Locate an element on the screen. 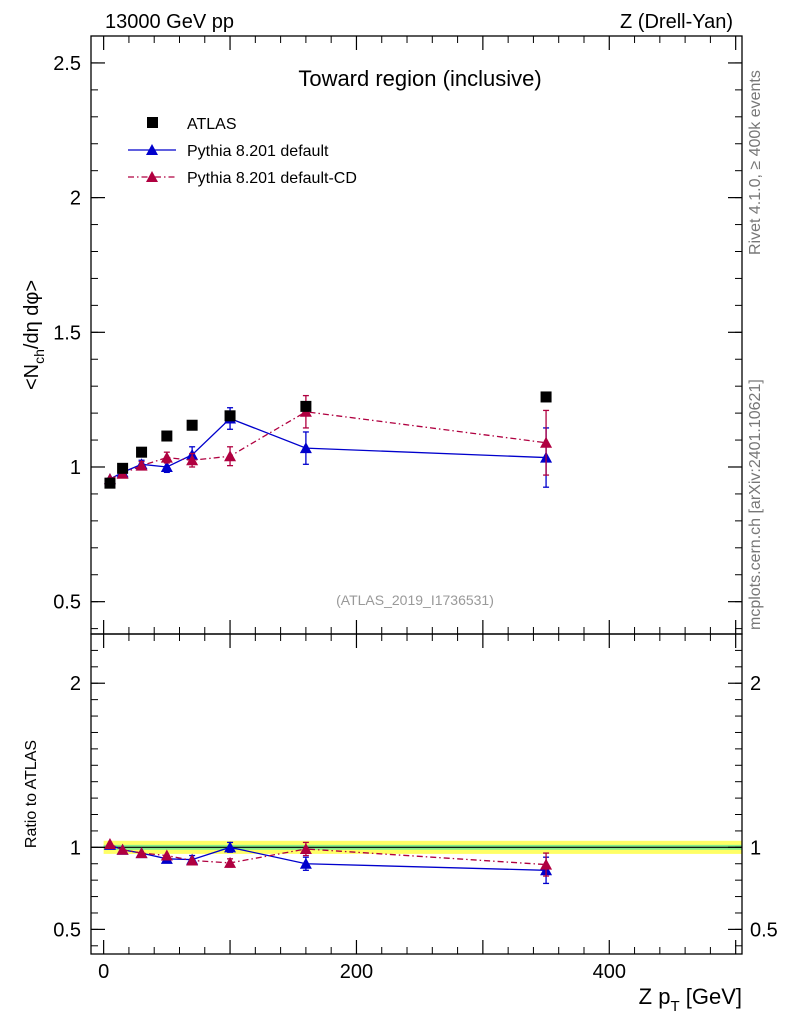 Image resolution: width=786 pixels, height=1024 pixels. series-atlas is located at coordinates (328, 440).